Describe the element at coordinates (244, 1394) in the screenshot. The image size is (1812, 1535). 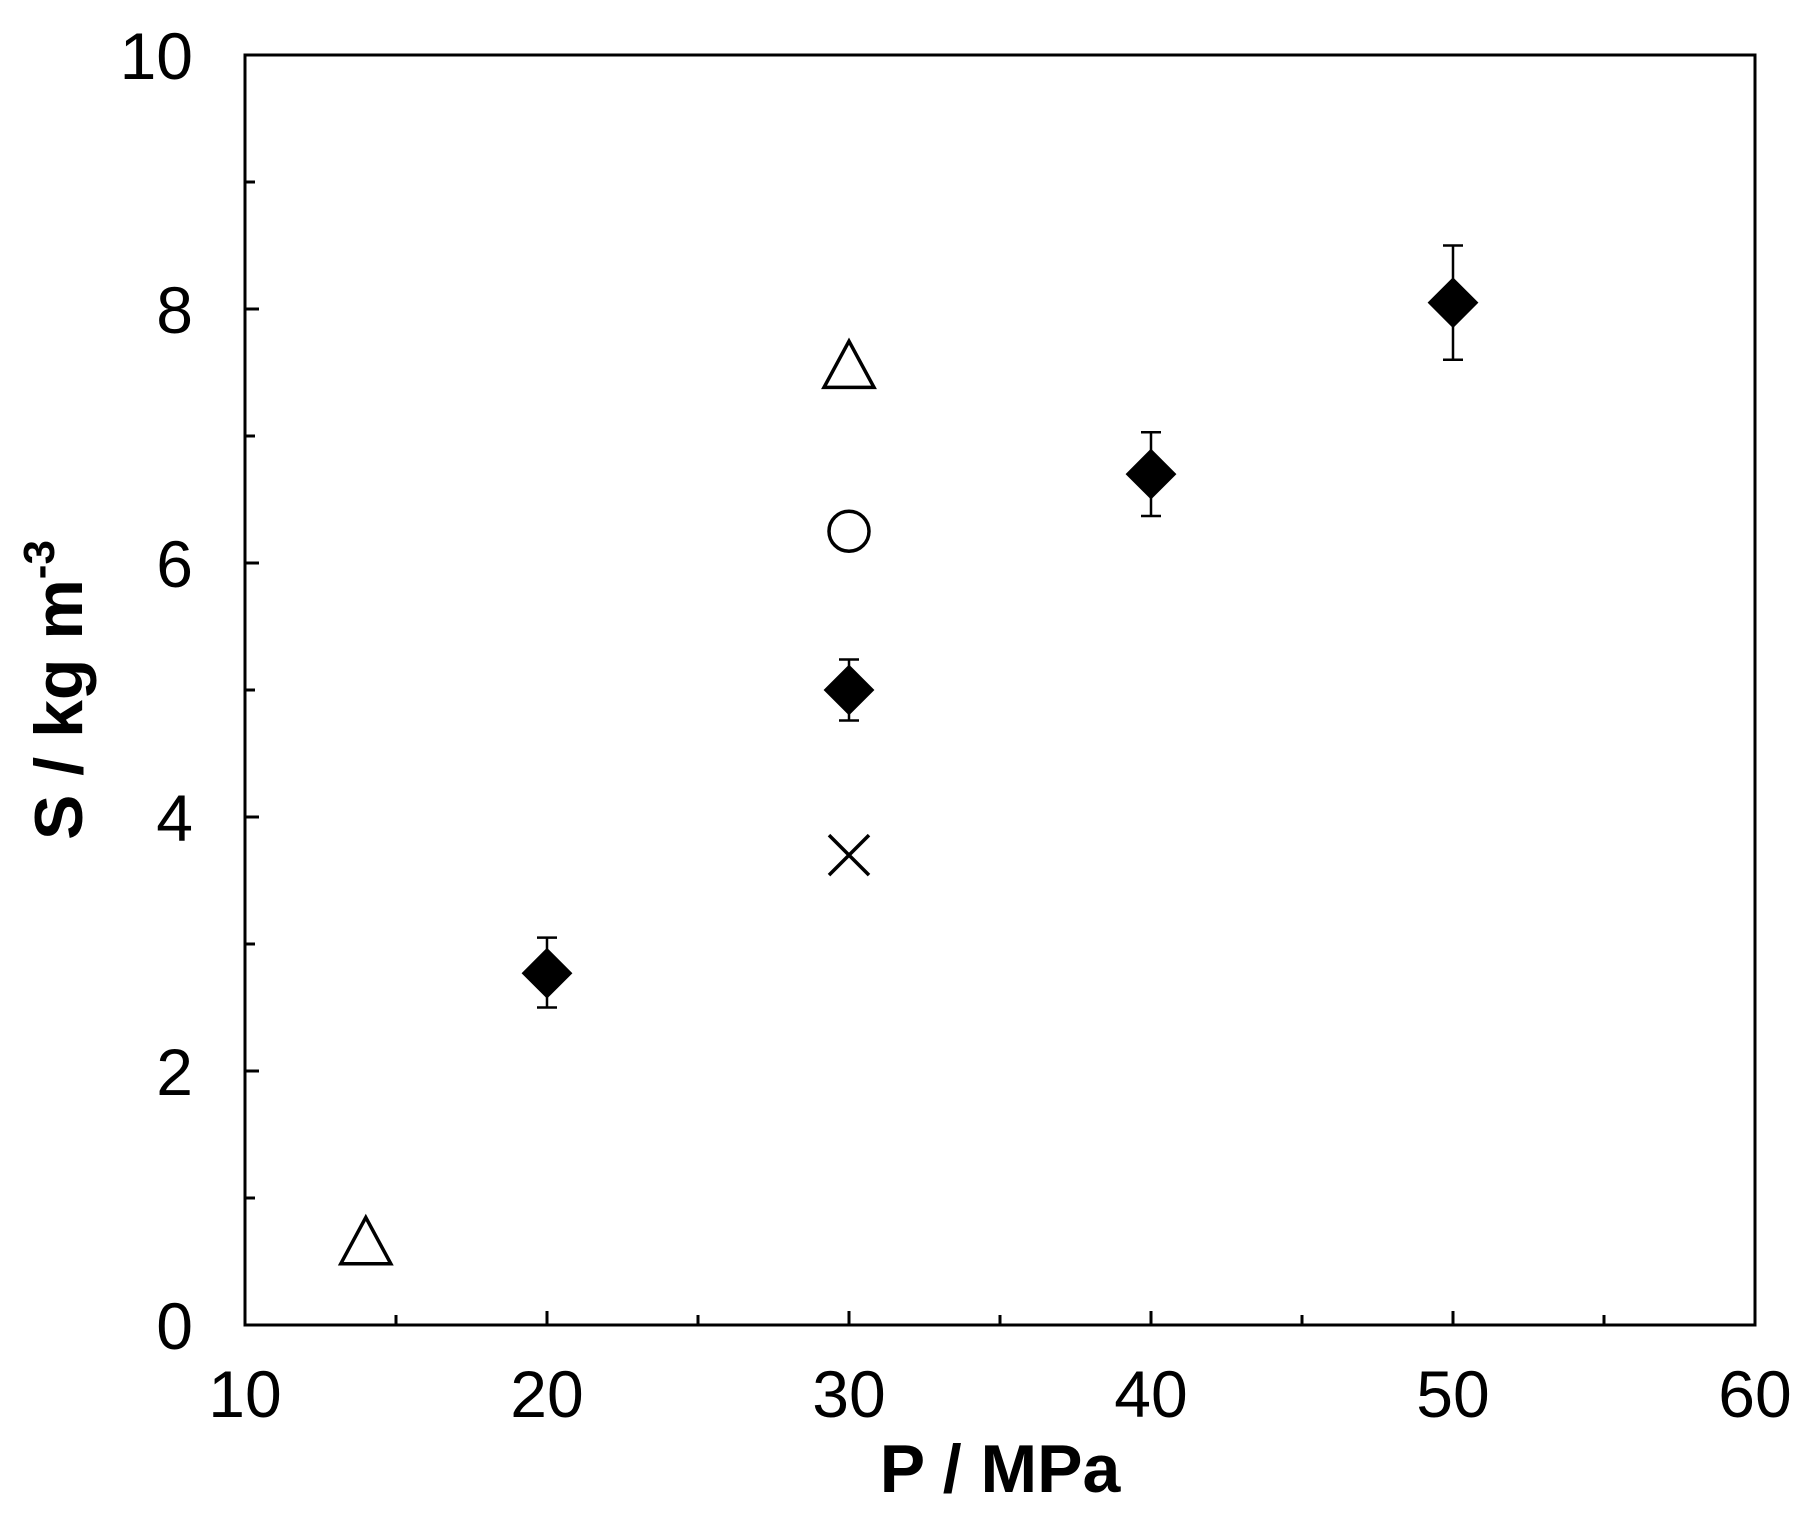
I see `x-tick-label: 10` at that location.